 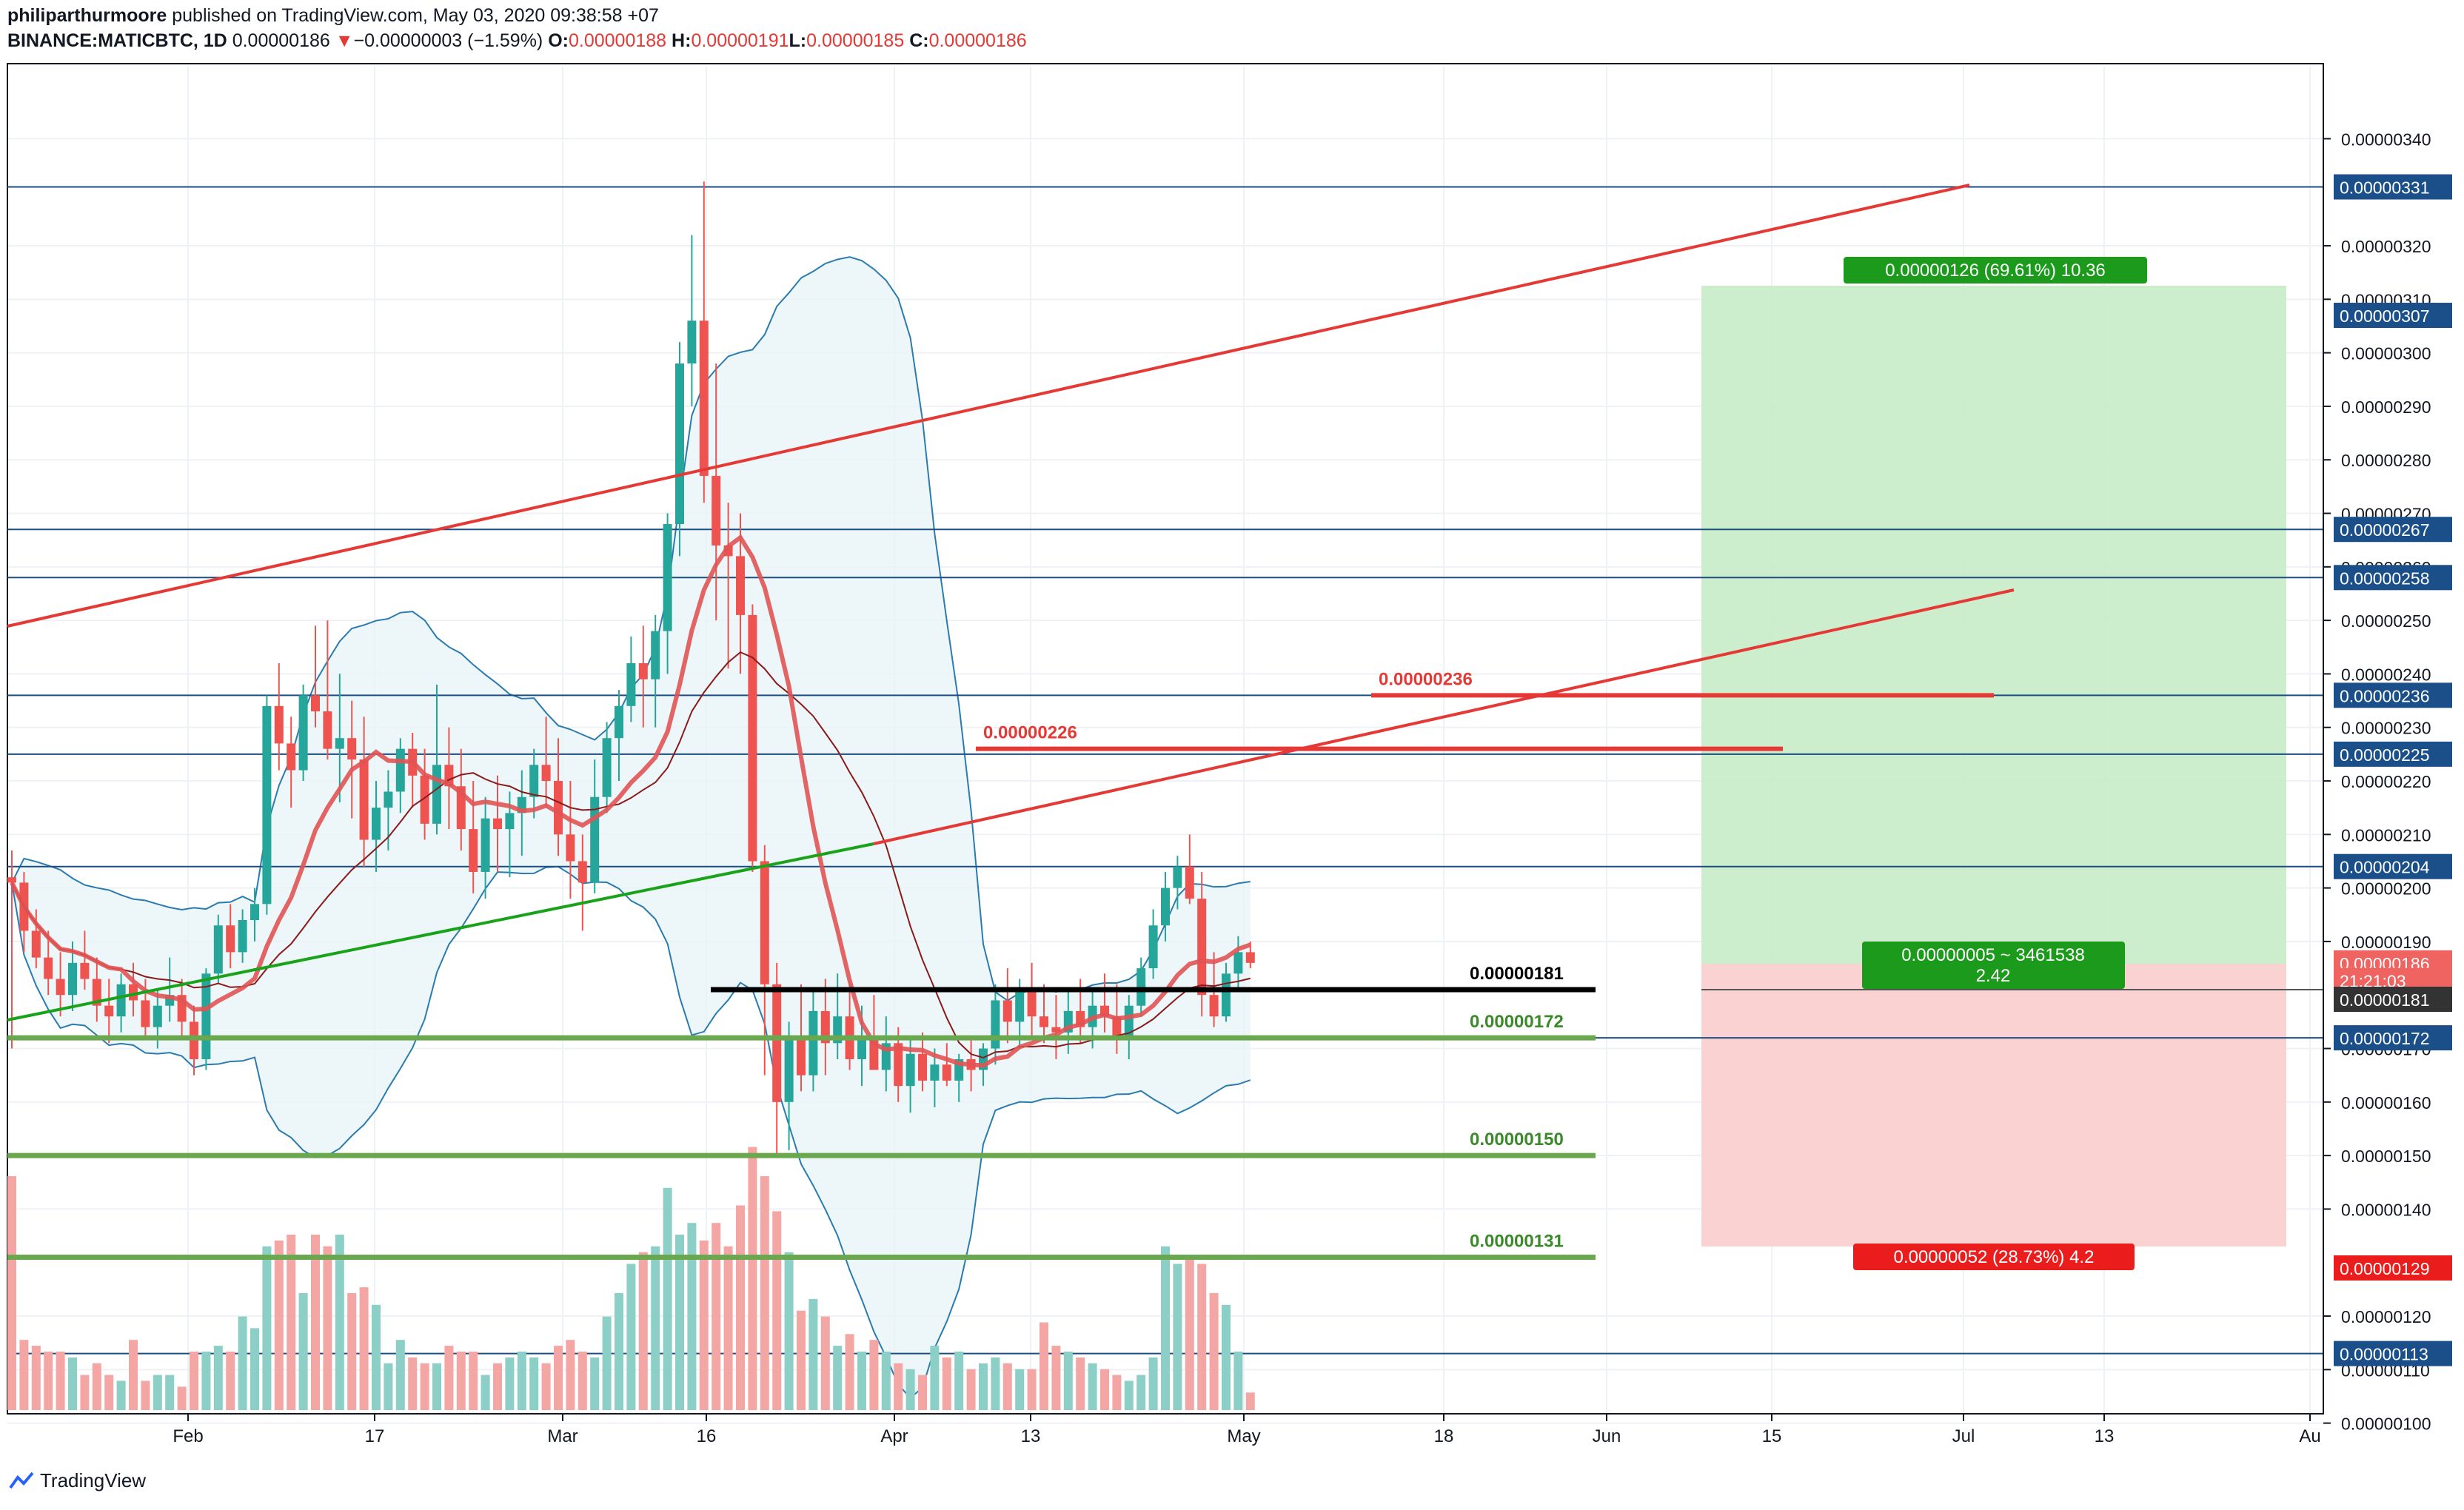 What do you see at coordinates (2385, 868) in the screenshot?
I see `price-label-text: 0.00000204` at bounding box center [2385, 868].